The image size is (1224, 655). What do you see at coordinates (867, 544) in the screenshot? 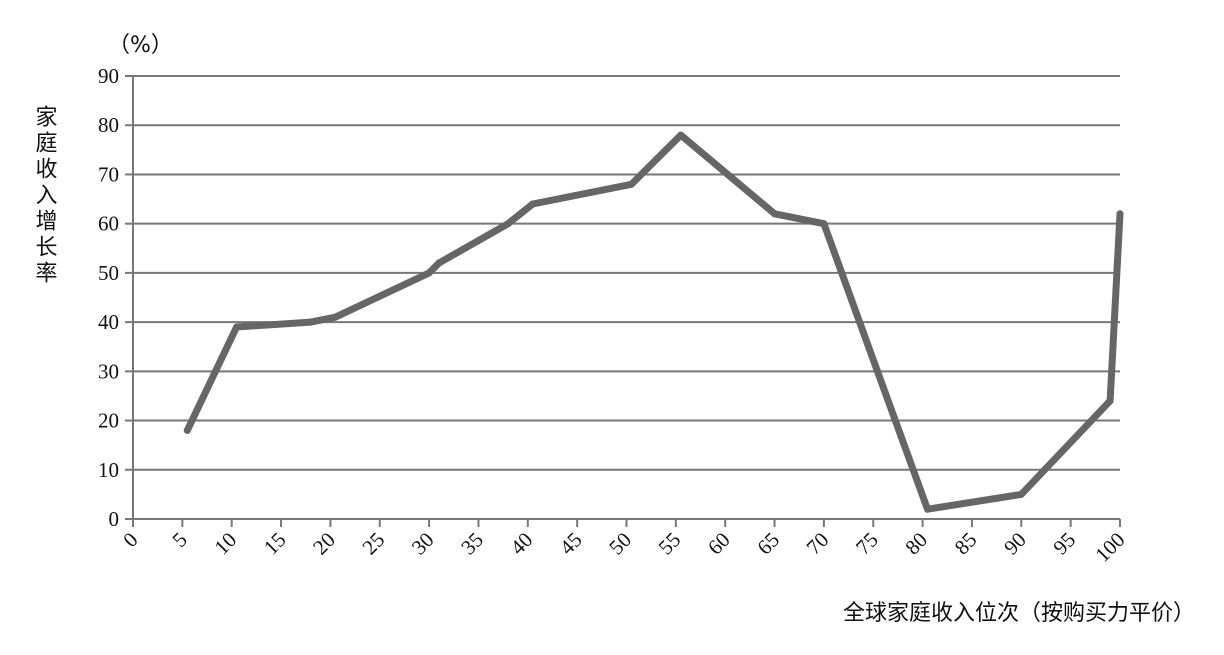
I see `x-tick-label: 75` at bounding box center [867, 544].